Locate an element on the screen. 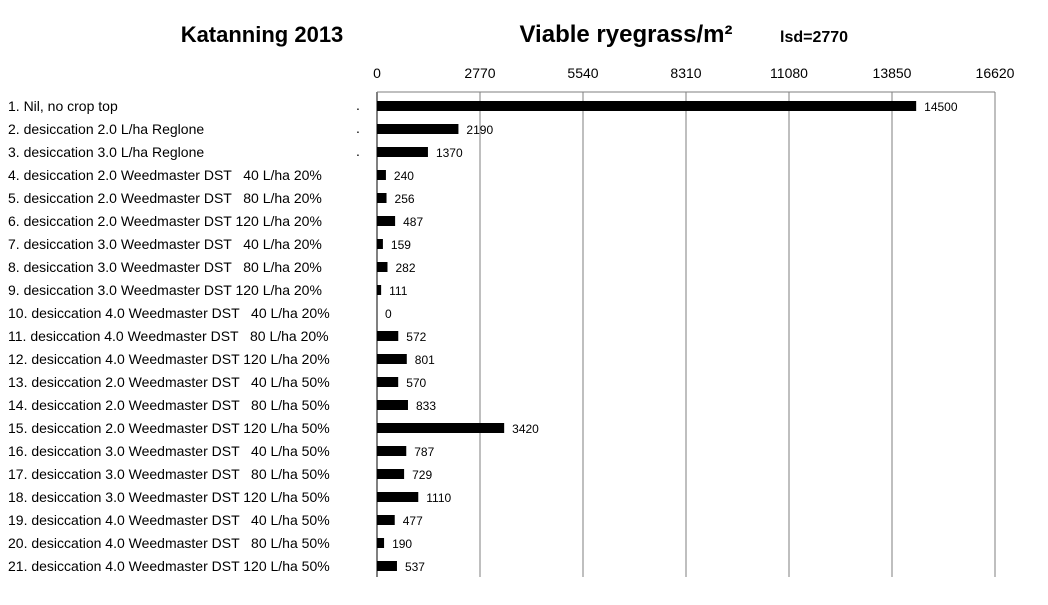 The image size is (1048, 605). data-label: 159 is located at coordinates (401, 245).